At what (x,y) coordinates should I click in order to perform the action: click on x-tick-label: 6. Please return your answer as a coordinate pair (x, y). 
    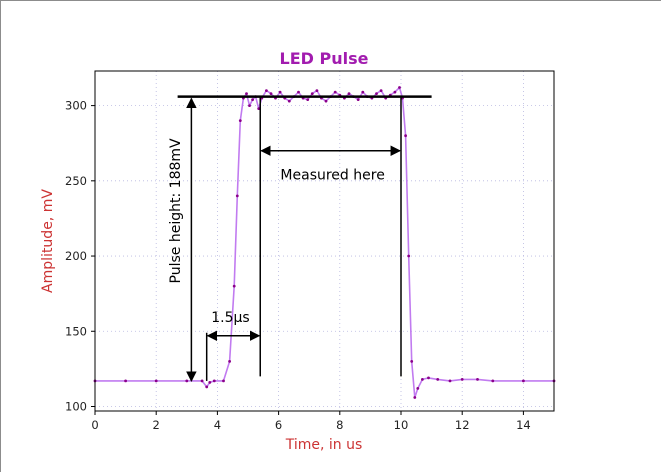
    Looking at the image, I should click on (278, 425).